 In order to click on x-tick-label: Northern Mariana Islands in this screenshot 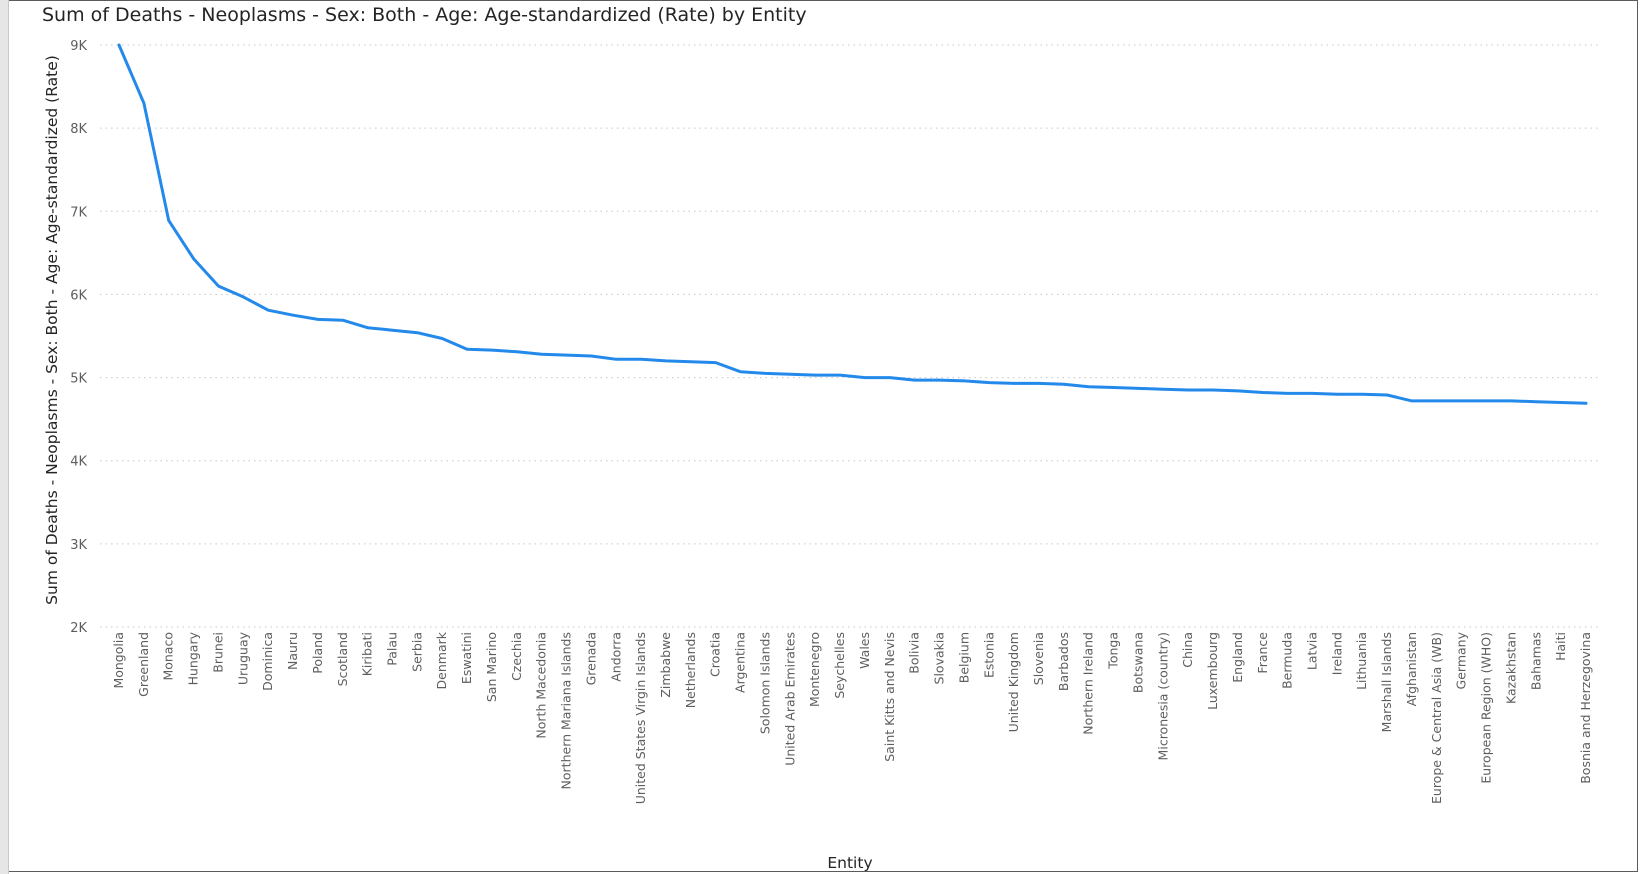, I will do `click(566, 710)`.